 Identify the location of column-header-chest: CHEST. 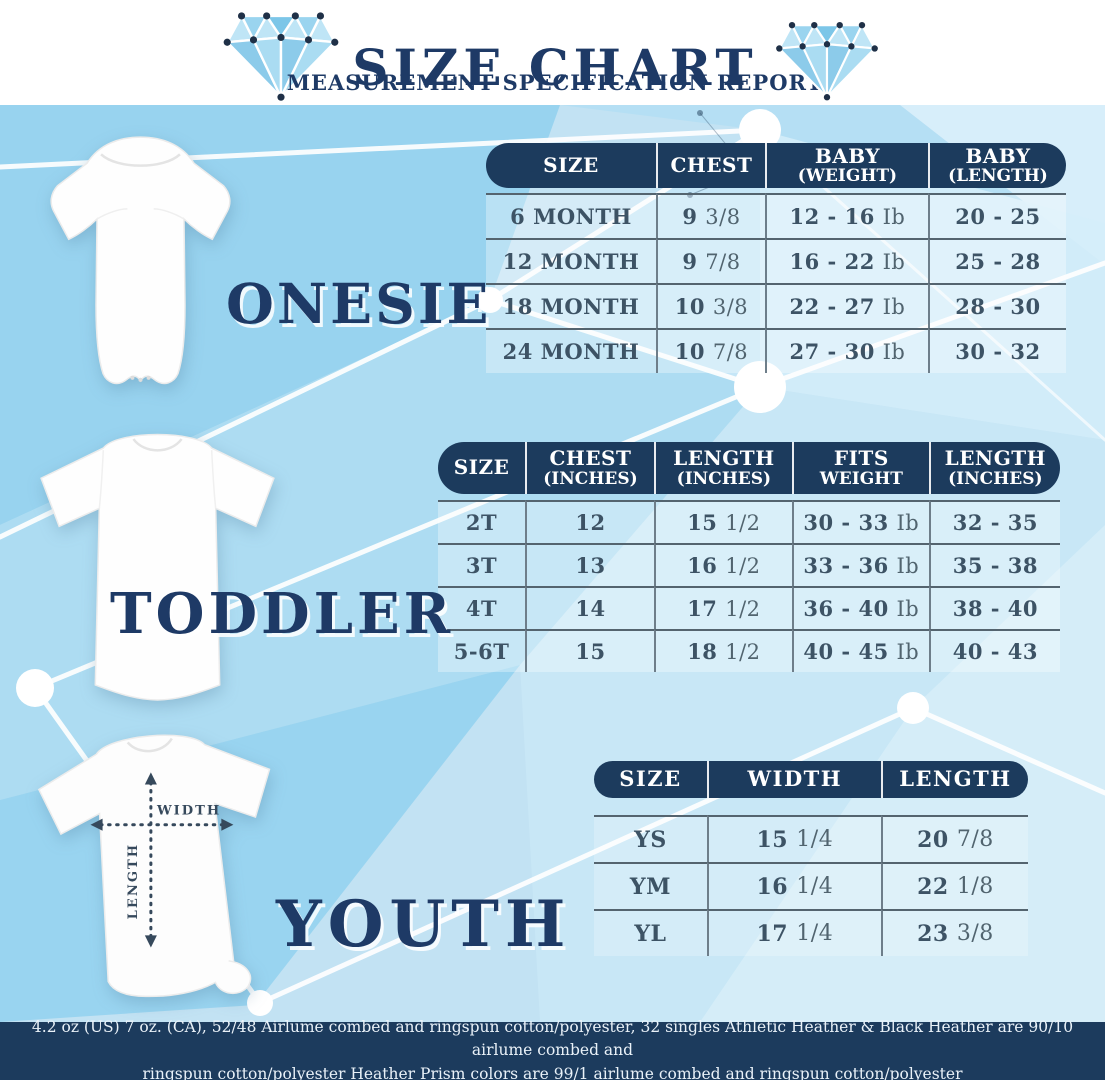
(710, 165).